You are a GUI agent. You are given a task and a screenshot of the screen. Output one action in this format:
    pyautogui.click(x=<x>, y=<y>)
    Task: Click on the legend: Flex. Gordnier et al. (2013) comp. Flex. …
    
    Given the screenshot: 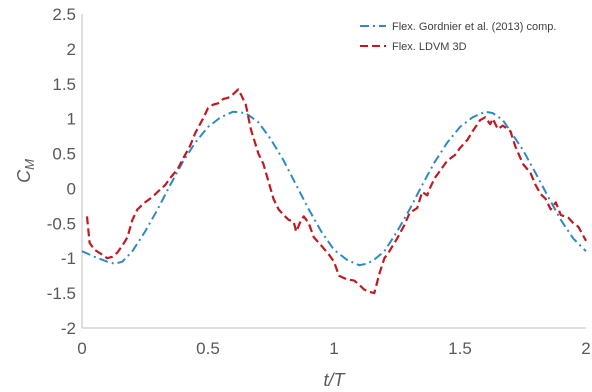 What is the action you would take?
    pyautogui.click(x=458, y=37)
    